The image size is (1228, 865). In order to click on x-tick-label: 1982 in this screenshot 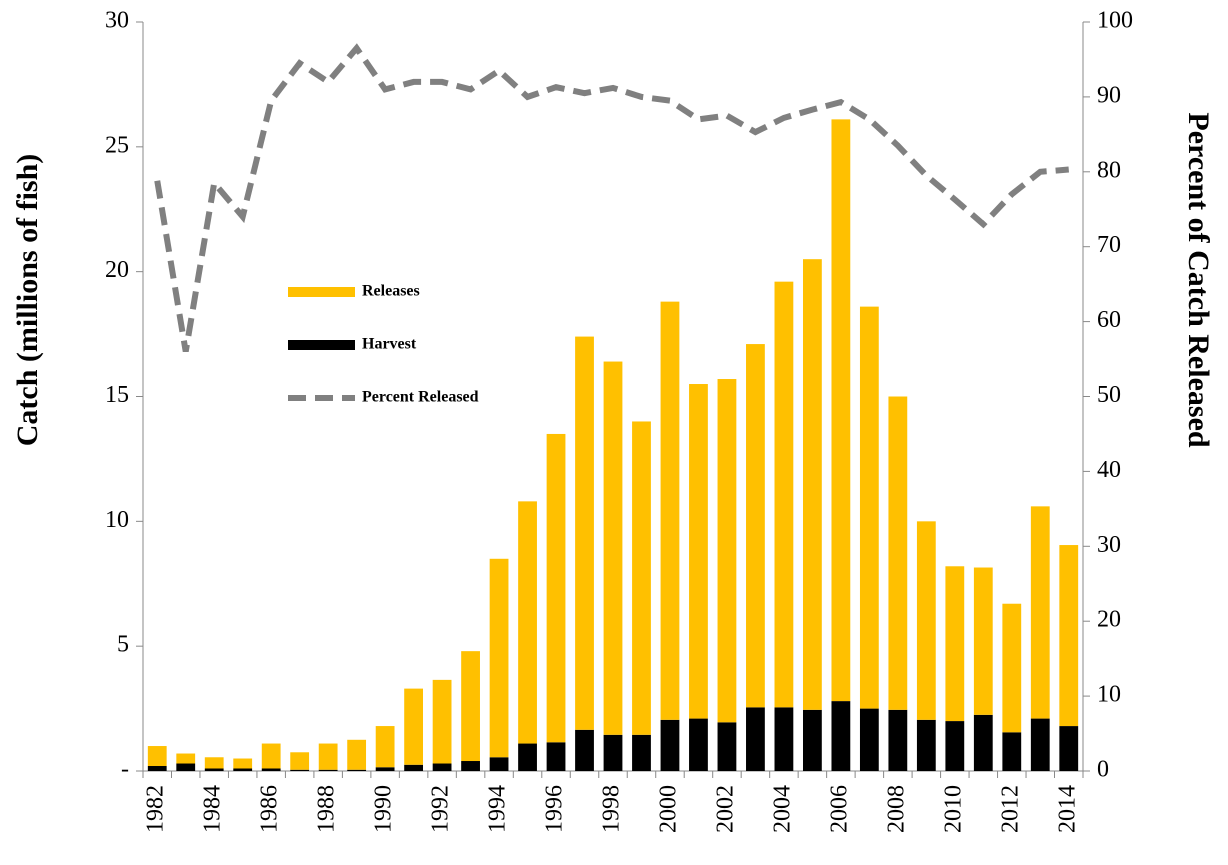, I will do `click(156, 809)`.